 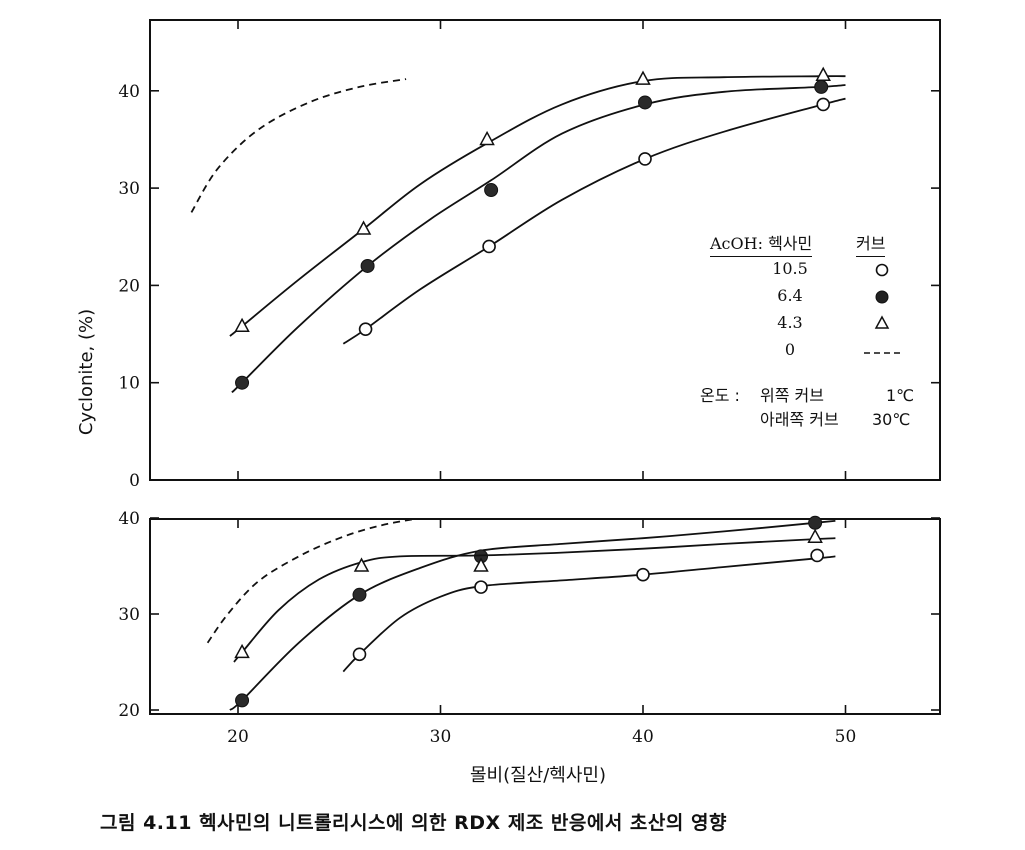 What do you see at coordinates (900, 395) in the screenshot?
I see `upper-curve-temperature: 1℃` at bounding box center [900, 395].